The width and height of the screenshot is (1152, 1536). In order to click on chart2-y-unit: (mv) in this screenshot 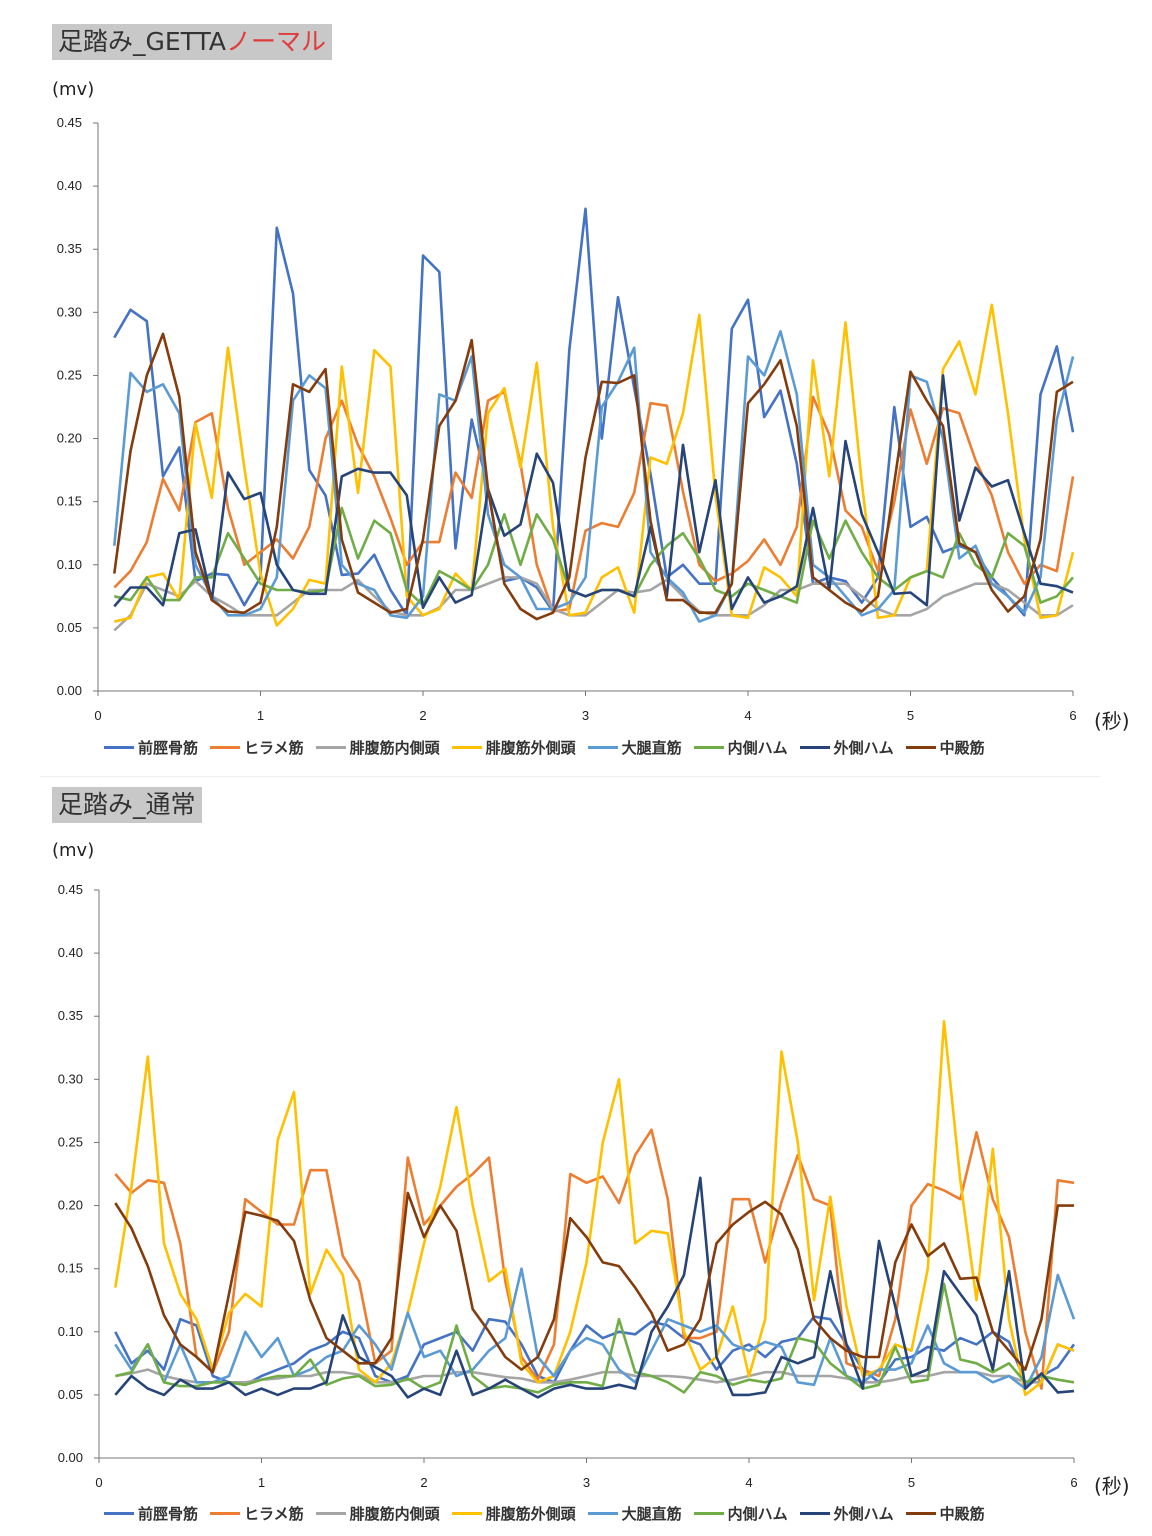, I will do `click(73, 850)`.